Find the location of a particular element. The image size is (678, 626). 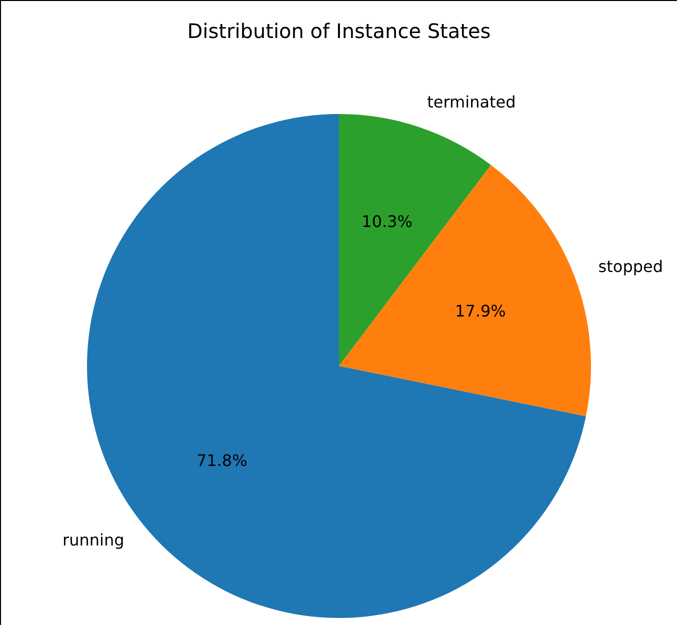

data-label: 10.3% is located at coordinates (387, 221).